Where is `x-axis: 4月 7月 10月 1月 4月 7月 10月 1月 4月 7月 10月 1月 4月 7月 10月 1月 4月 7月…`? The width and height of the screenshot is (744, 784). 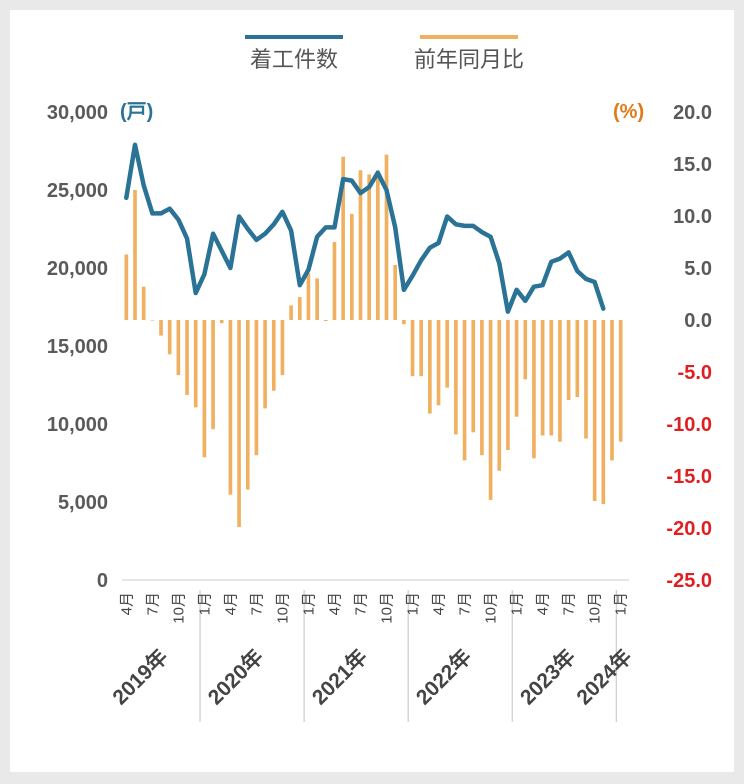 x-axis: 4月 7月 10月 1月 4月 7月 10月 1月 4月 7月 10月 1月 4月 7月 10月 1月 4月 7月… is located at coordinates (372, 650).